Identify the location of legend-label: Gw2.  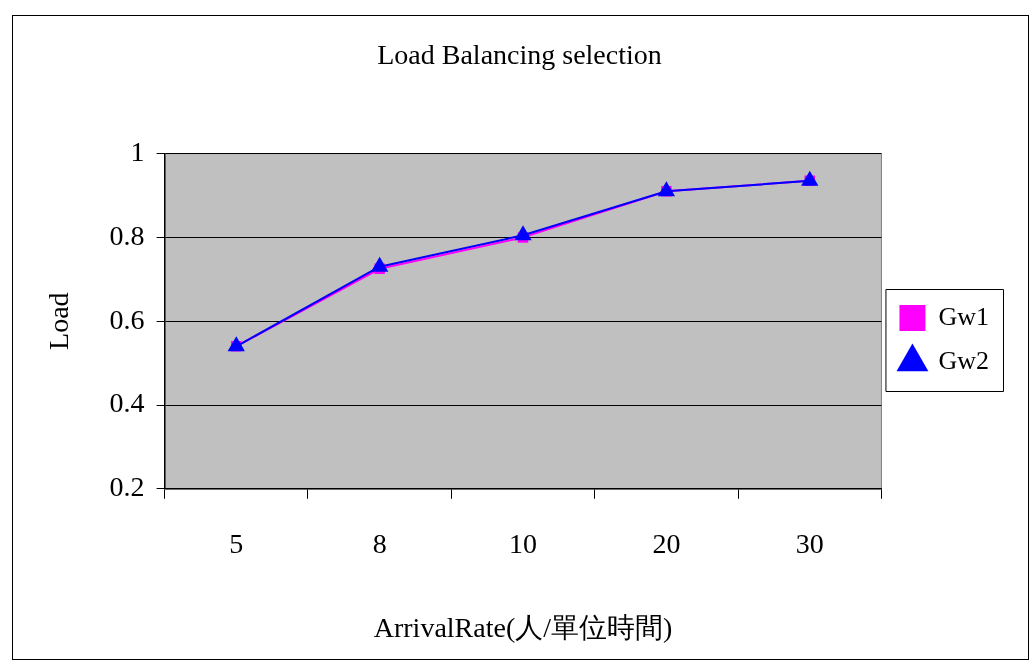
(964, 360).